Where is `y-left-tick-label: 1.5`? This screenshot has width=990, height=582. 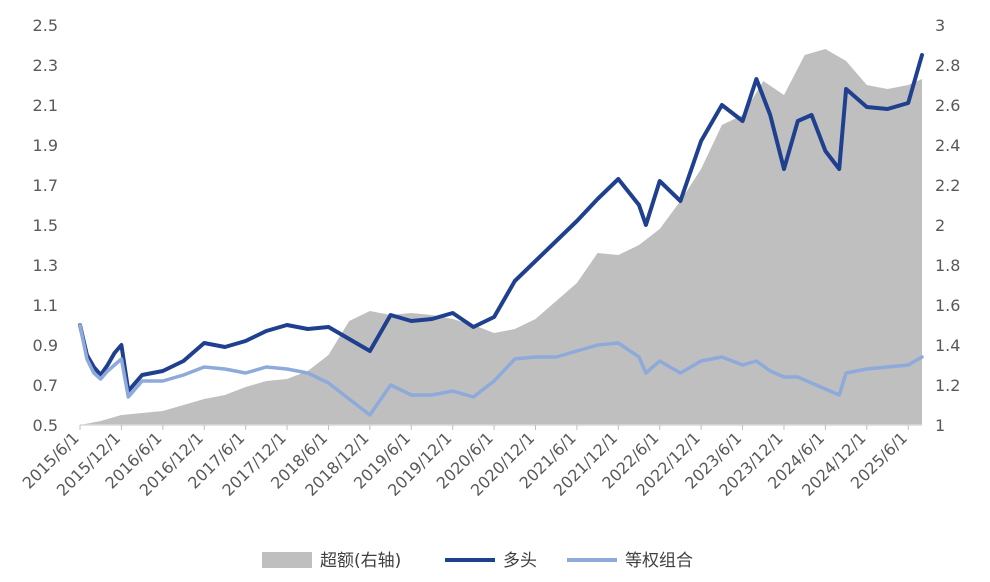
y-left-tick-label: 1.5 is located at coordinates (45, 225).